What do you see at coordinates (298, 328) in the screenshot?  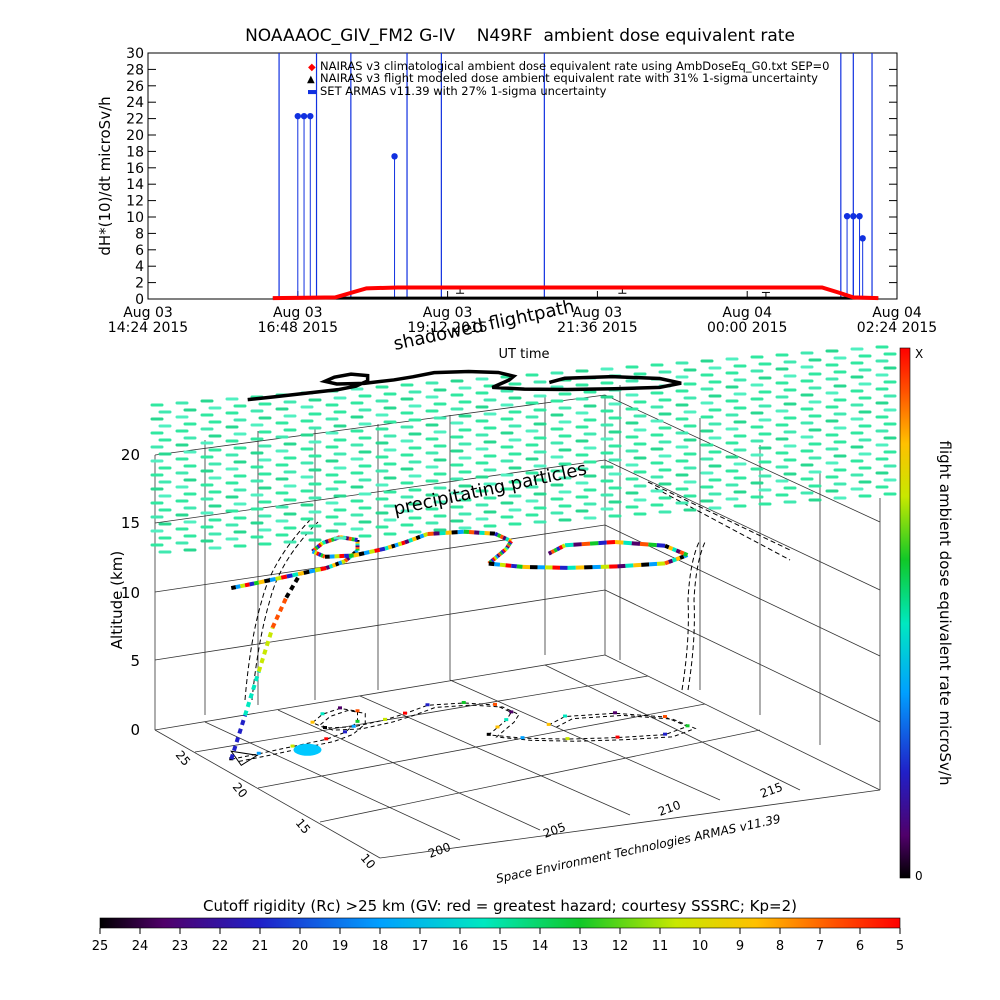 I see `x-tick-label-line2: 16:48 2015` at bounding box center [298, 328].